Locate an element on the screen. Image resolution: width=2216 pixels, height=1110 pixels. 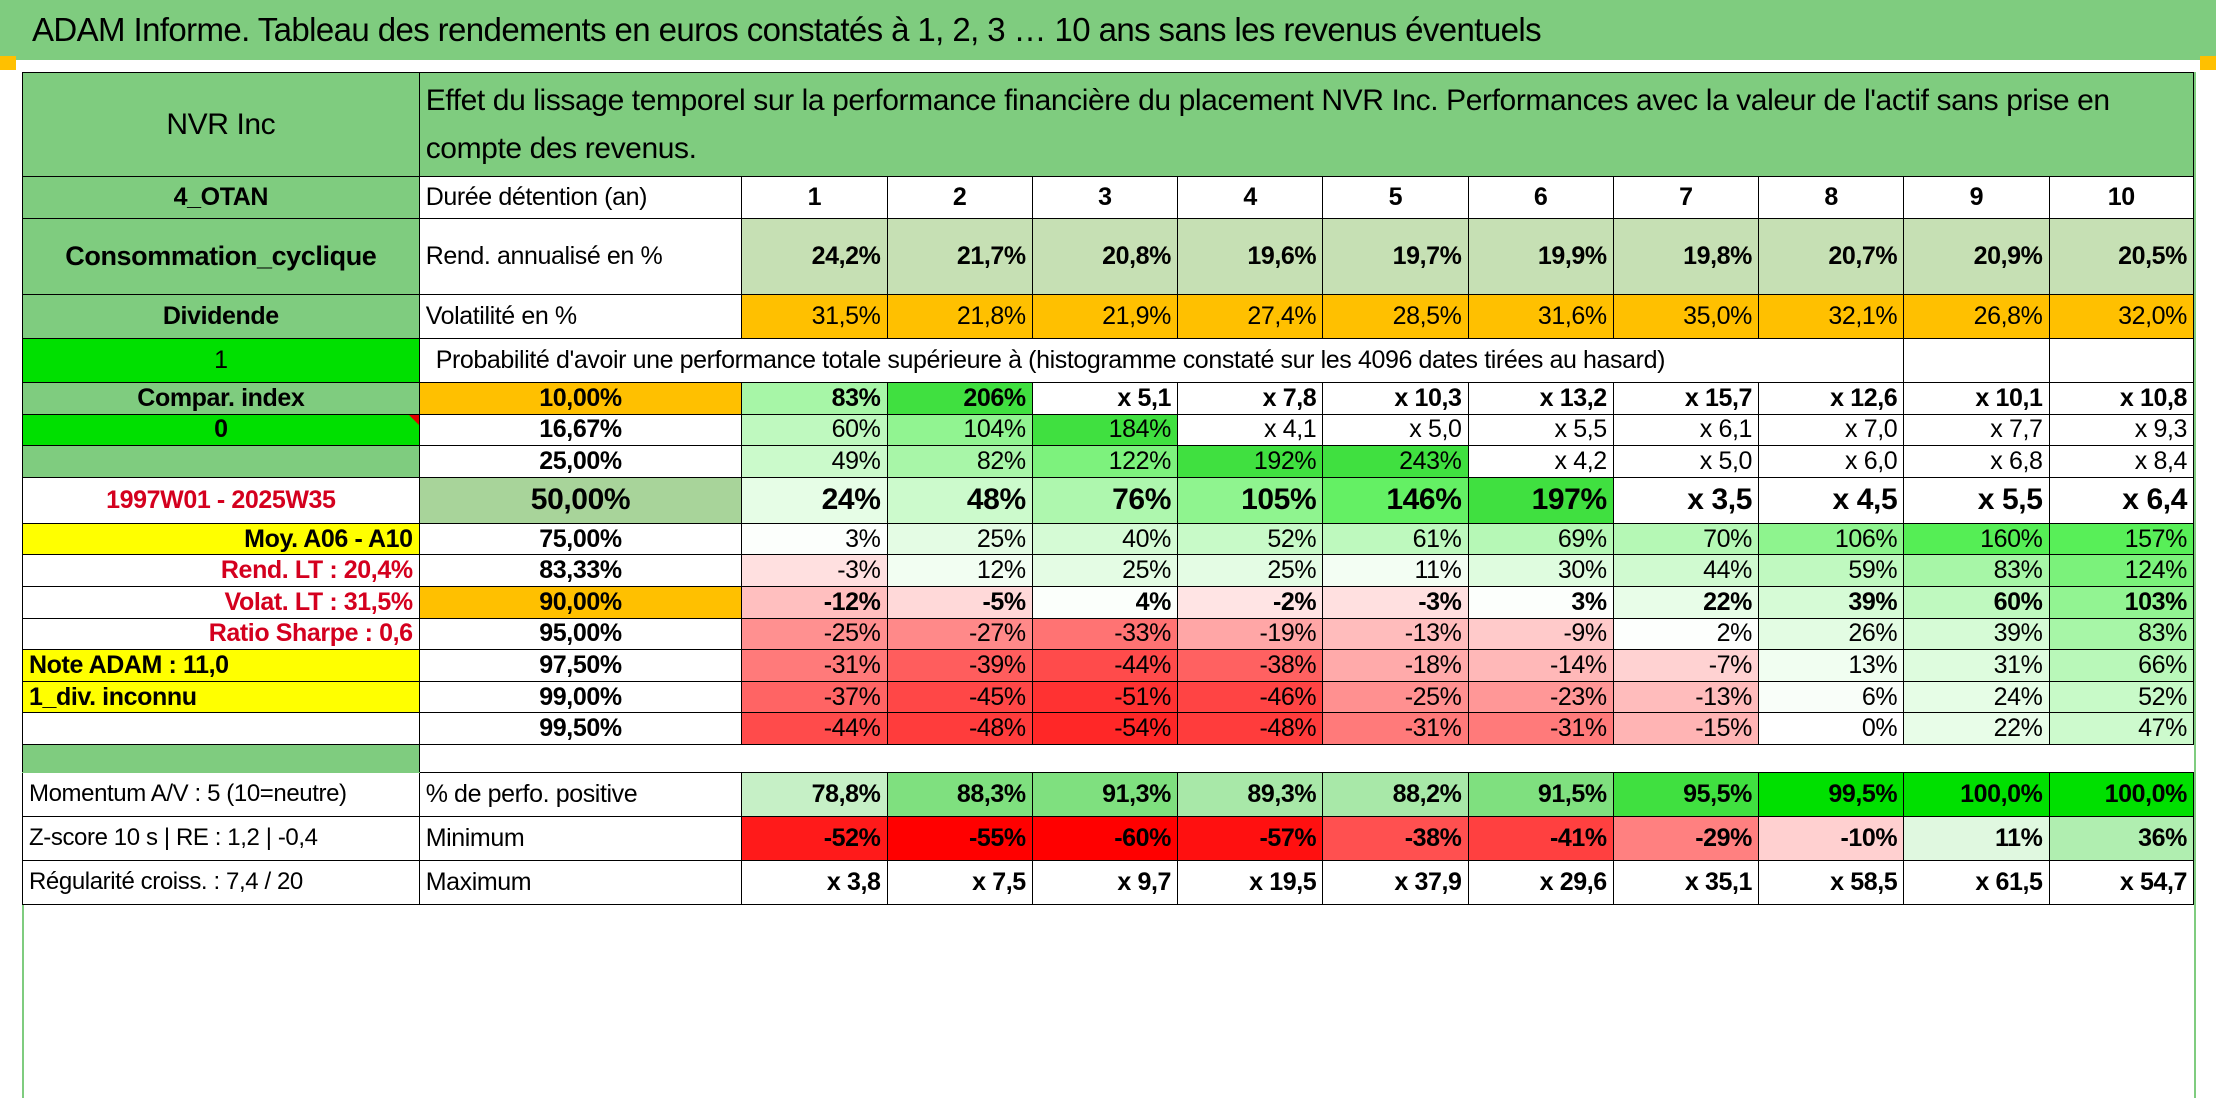
quantile-value: 122% is located at coordinates (1105, 461).